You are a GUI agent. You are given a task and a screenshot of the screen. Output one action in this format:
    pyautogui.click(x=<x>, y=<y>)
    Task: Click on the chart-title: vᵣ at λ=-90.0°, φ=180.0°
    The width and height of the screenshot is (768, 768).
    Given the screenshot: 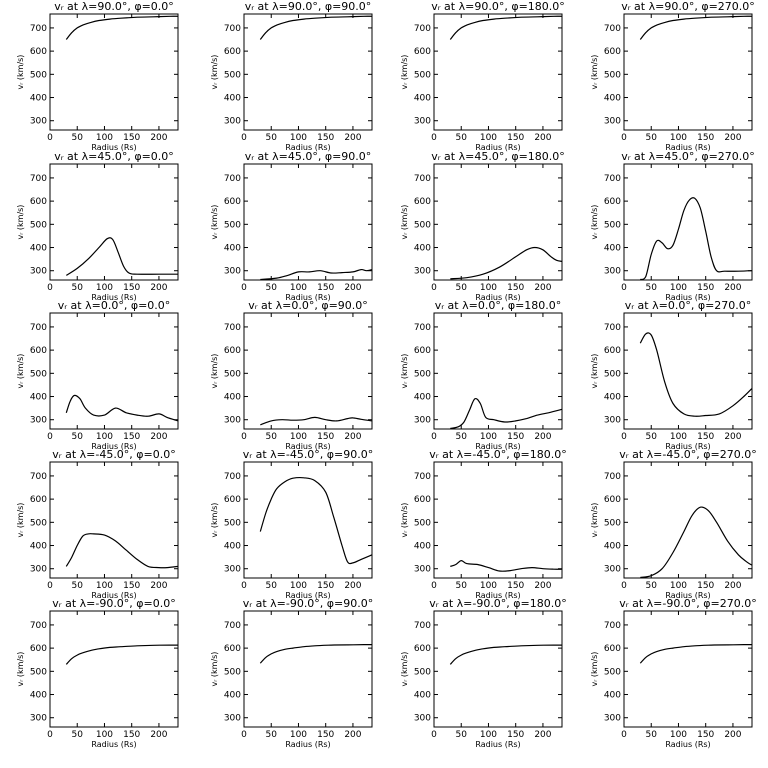 What is the action you would take?
    pyautogui.click(x=498, y=603)
    